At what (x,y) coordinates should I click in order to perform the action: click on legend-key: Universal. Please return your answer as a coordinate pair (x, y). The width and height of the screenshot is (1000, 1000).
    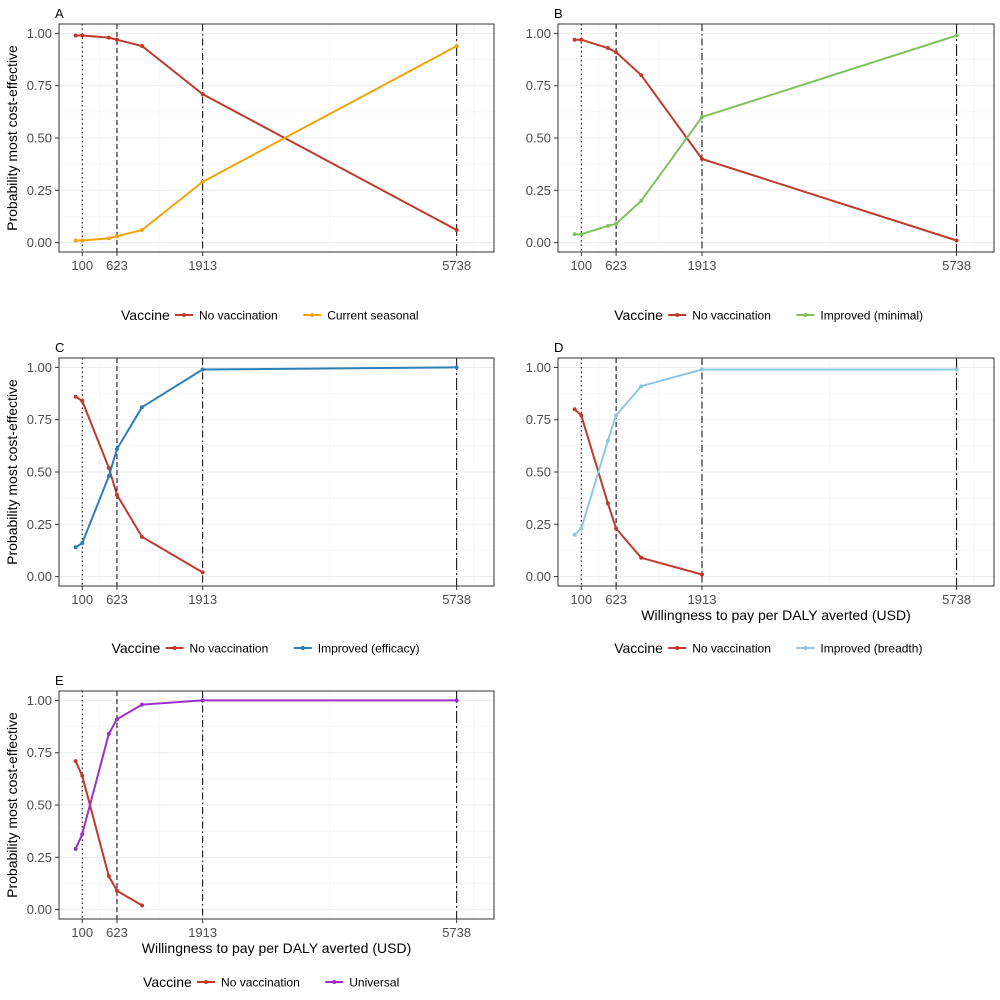
    Looking at the image, I should click on (362, 983).